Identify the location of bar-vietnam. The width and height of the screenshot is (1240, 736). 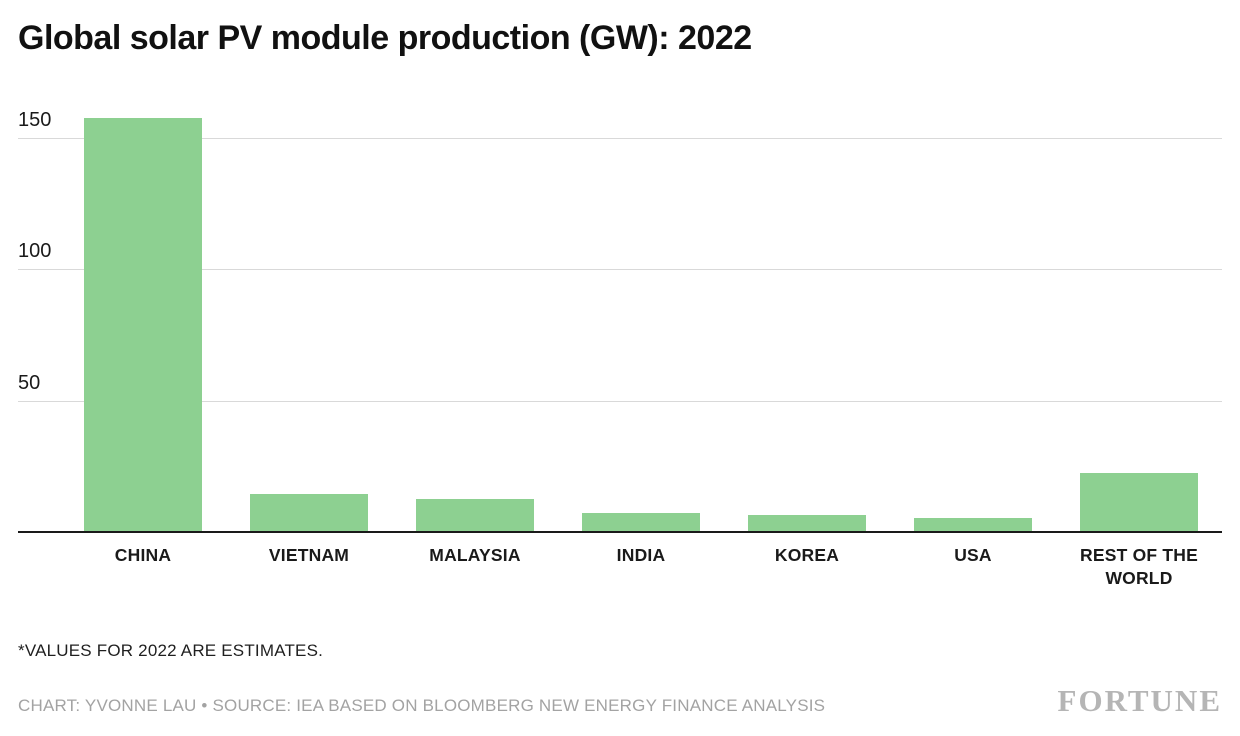
(309, 512).